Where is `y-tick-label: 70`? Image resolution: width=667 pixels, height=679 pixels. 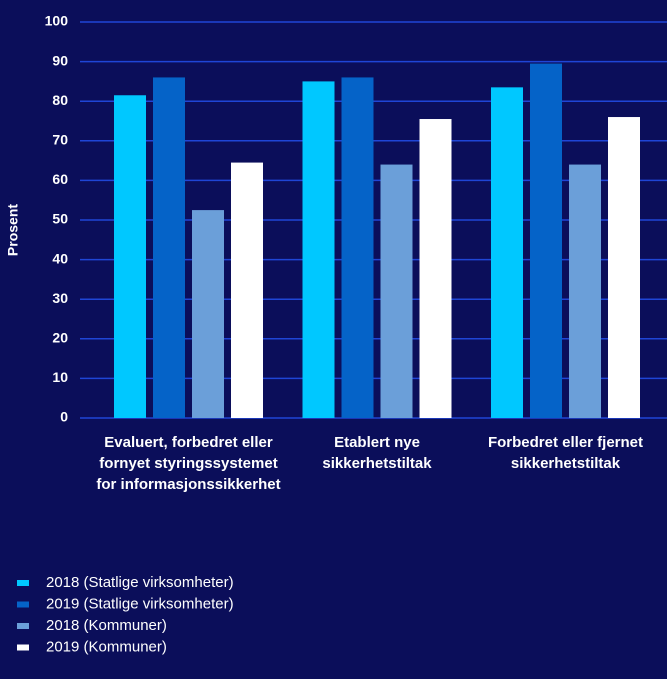
y-tick-label: 70 is located at coordinates (60, 140).